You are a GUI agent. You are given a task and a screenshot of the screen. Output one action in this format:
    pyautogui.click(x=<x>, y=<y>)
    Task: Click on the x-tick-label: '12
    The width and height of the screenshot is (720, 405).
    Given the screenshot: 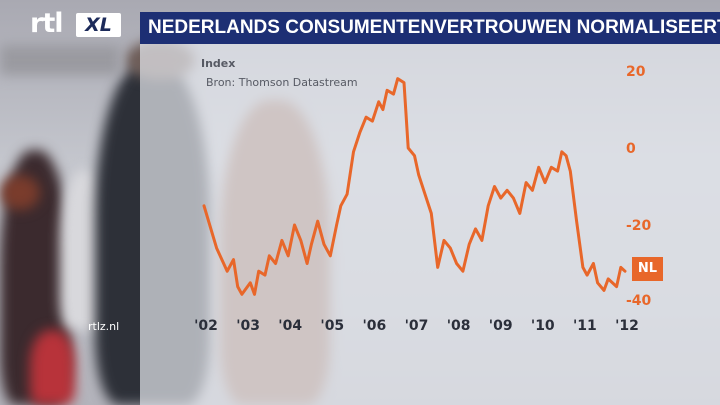 What is the action you would take?
    pyautogui.click(x=627, y=326)
    